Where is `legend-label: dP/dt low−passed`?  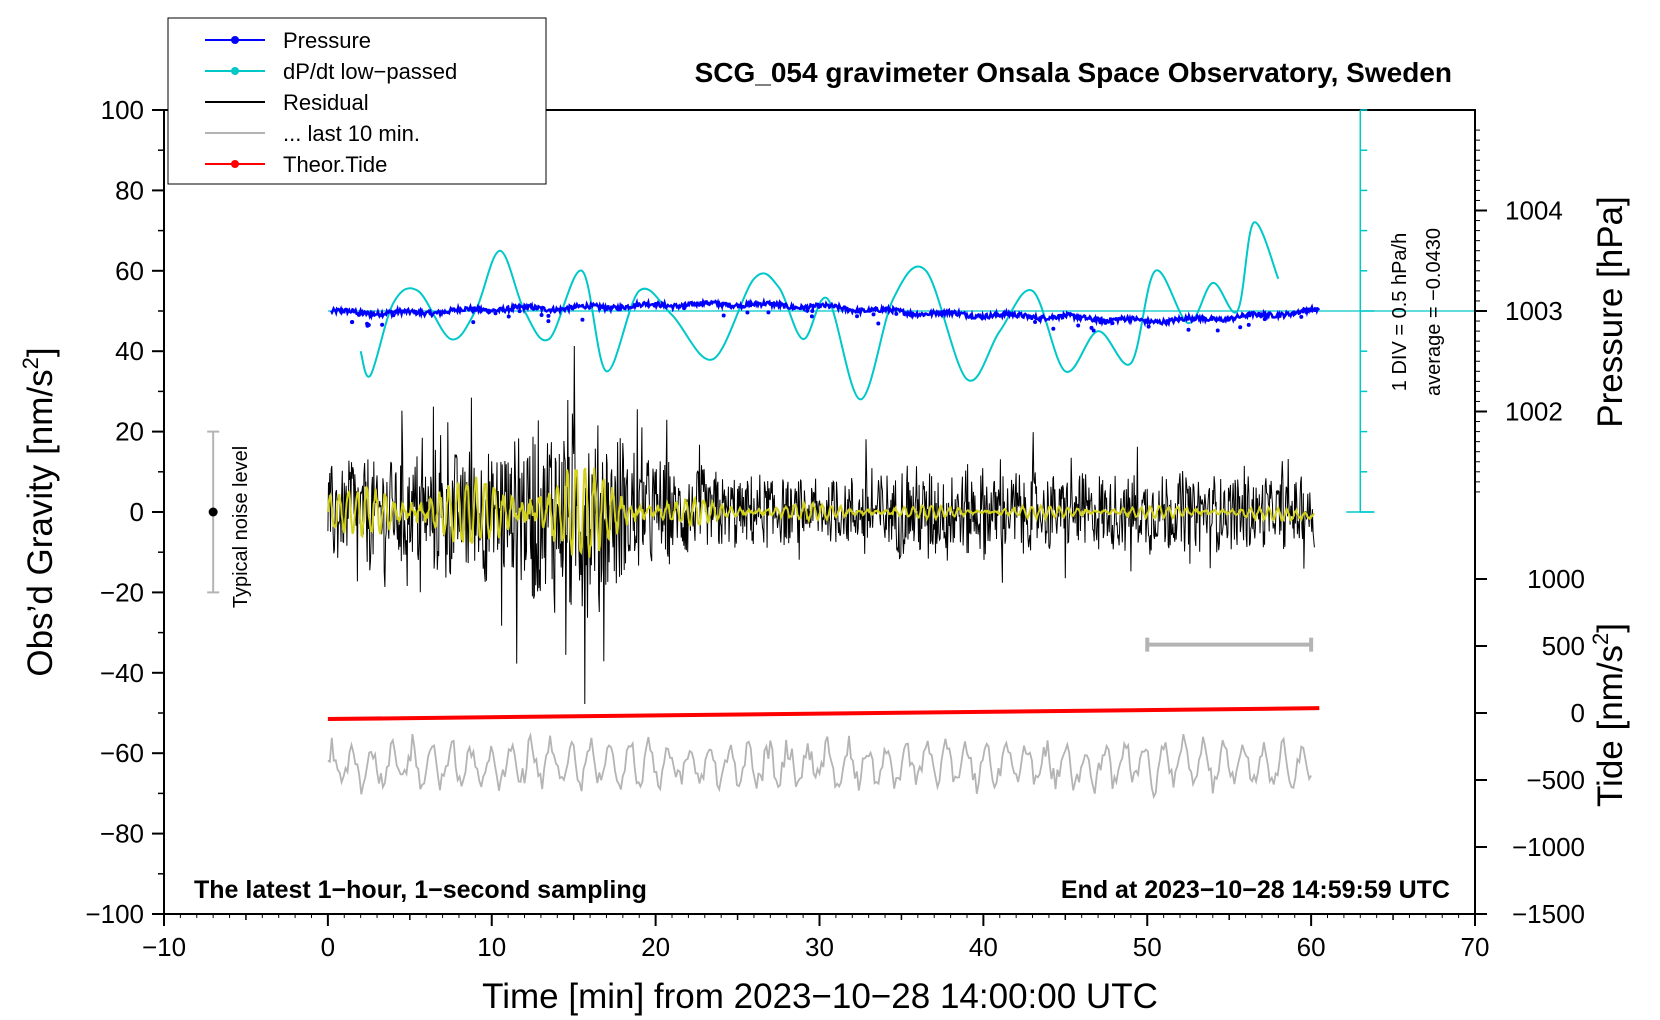
legend-label: dP/dt low−passed is located at coordinates (370, 71).